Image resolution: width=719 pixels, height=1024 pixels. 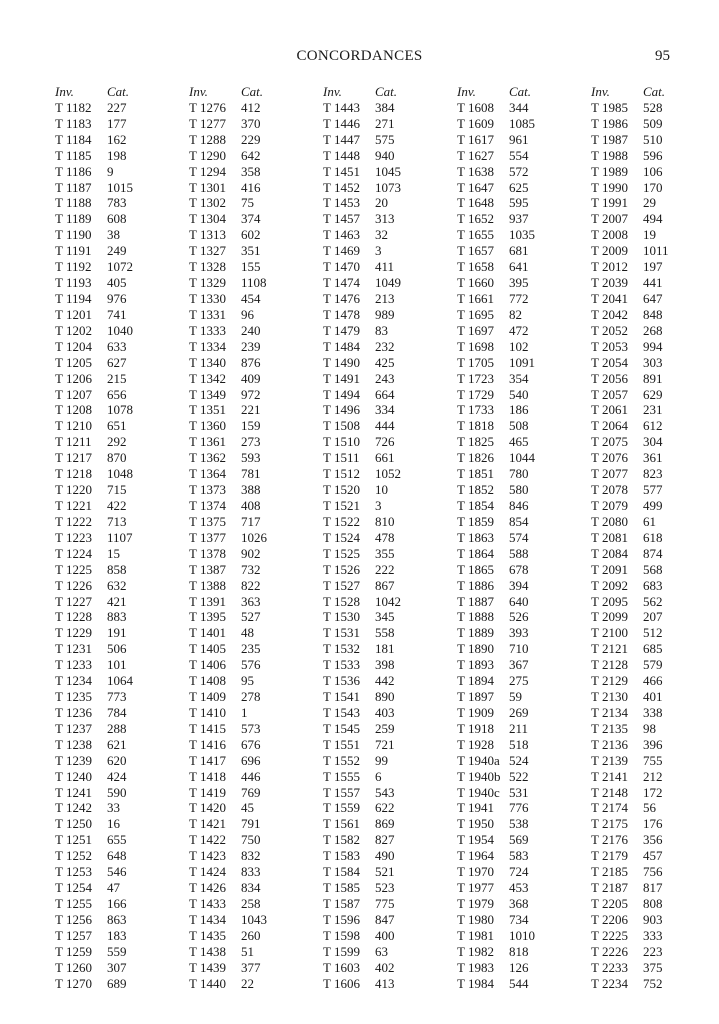 I want to click on table-row: T 1435 260, so click(x=254, y=936).